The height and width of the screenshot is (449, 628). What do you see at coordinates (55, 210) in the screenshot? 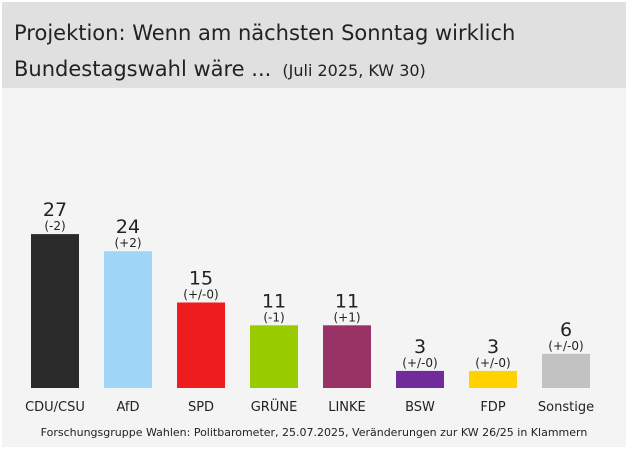
I see `value-label: 27` at bounding box center [55, 210].